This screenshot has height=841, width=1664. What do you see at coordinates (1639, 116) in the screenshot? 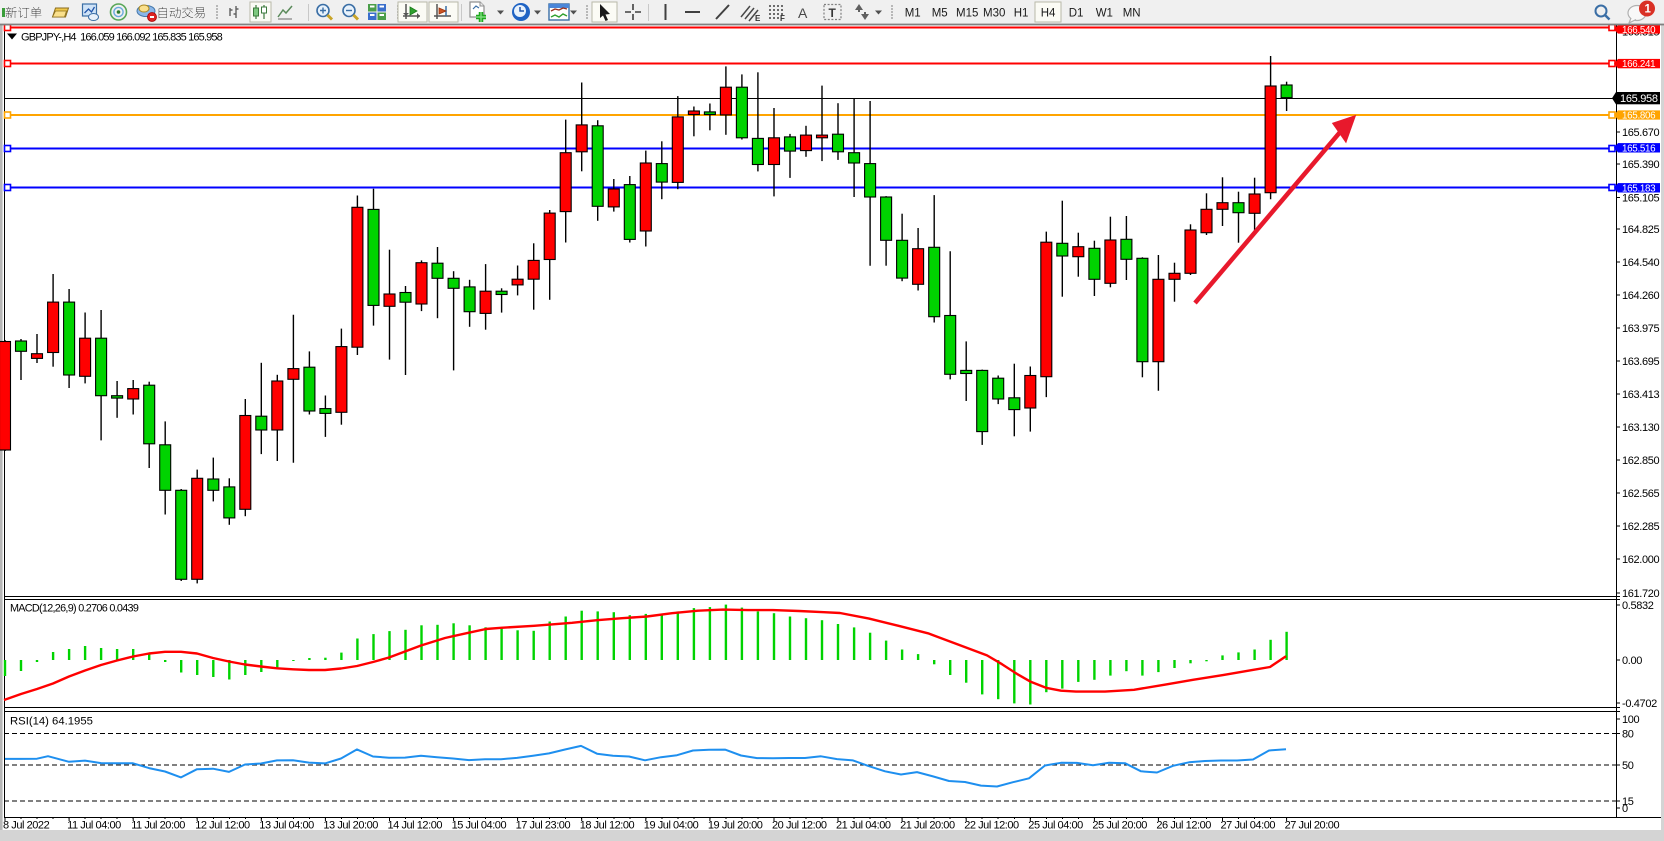
I see `svg-text: 165.806` at bounding box center [1639, 116].